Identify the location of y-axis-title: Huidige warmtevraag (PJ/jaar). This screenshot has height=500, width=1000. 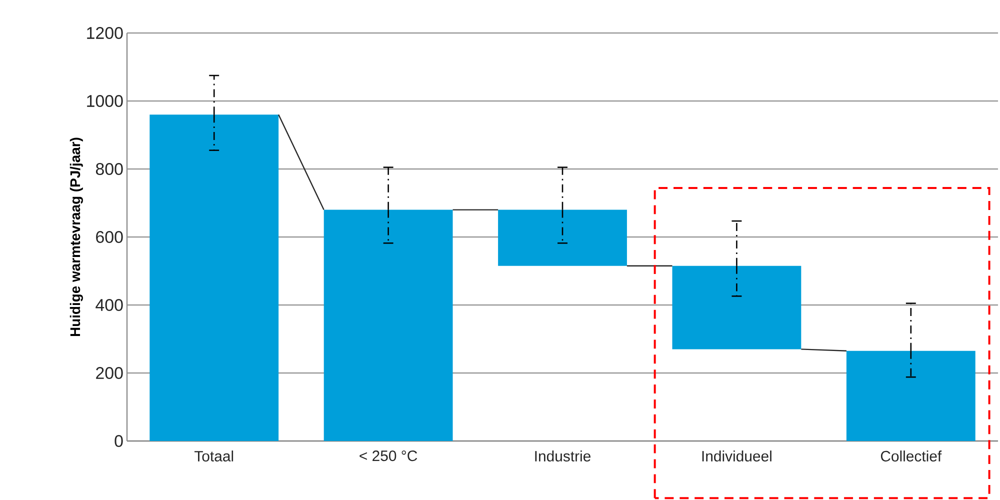
(76, 237).